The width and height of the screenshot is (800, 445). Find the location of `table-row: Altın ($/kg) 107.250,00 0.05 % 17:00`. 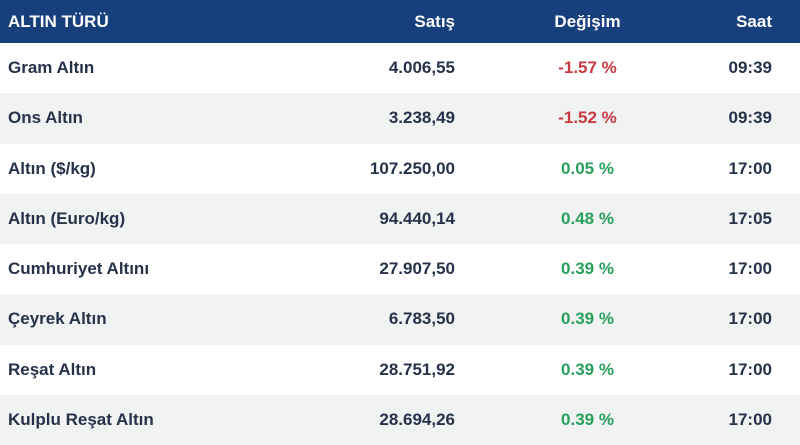

table-row: Altın ($/kg) 107.250,00 0.05 % 17:00 is located at coordinates (400, 168).